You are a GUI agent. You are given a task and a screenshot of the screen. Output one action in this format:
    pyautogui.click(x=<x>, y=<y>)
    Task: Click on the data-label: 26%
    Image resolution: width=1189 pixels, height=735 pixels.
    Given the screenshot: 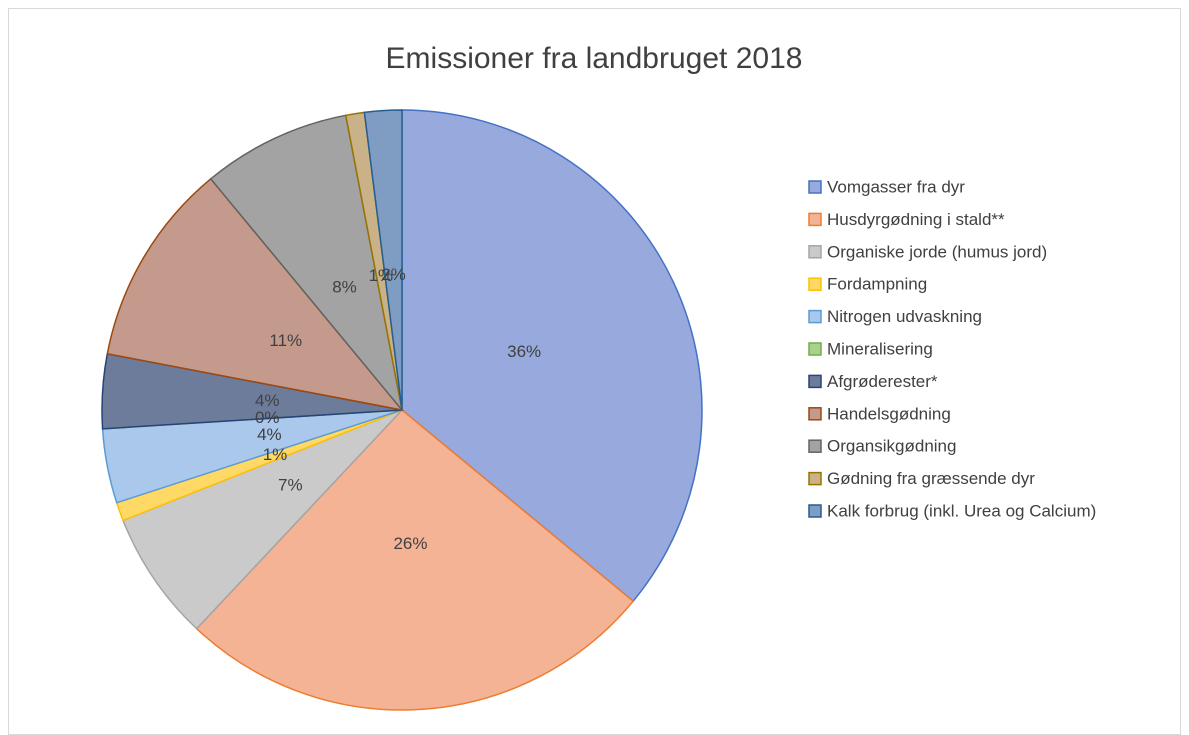 What is the action you would take?
    pyautogui.click(x=410, y=543)
    